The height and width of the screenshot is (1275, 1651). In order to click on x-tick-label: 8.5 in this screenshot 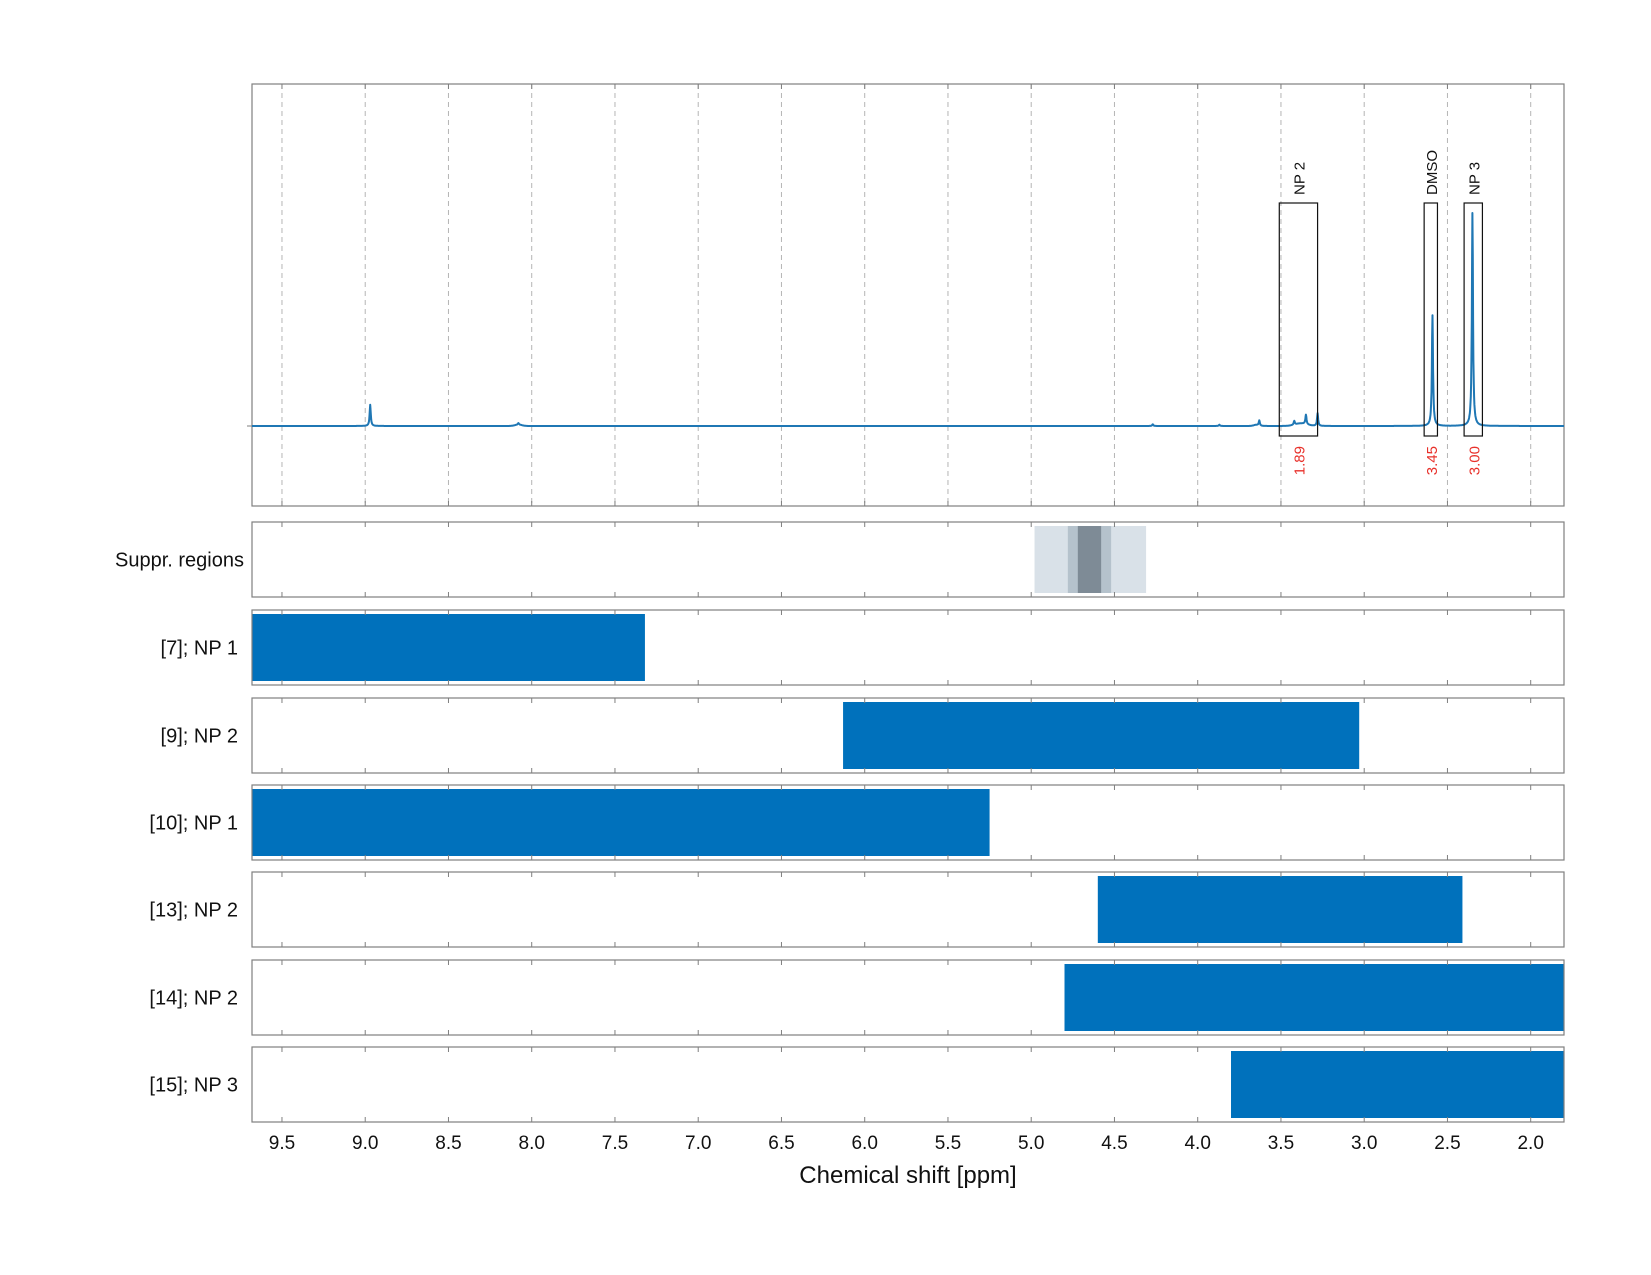, I will do `click(448, 1143)`.